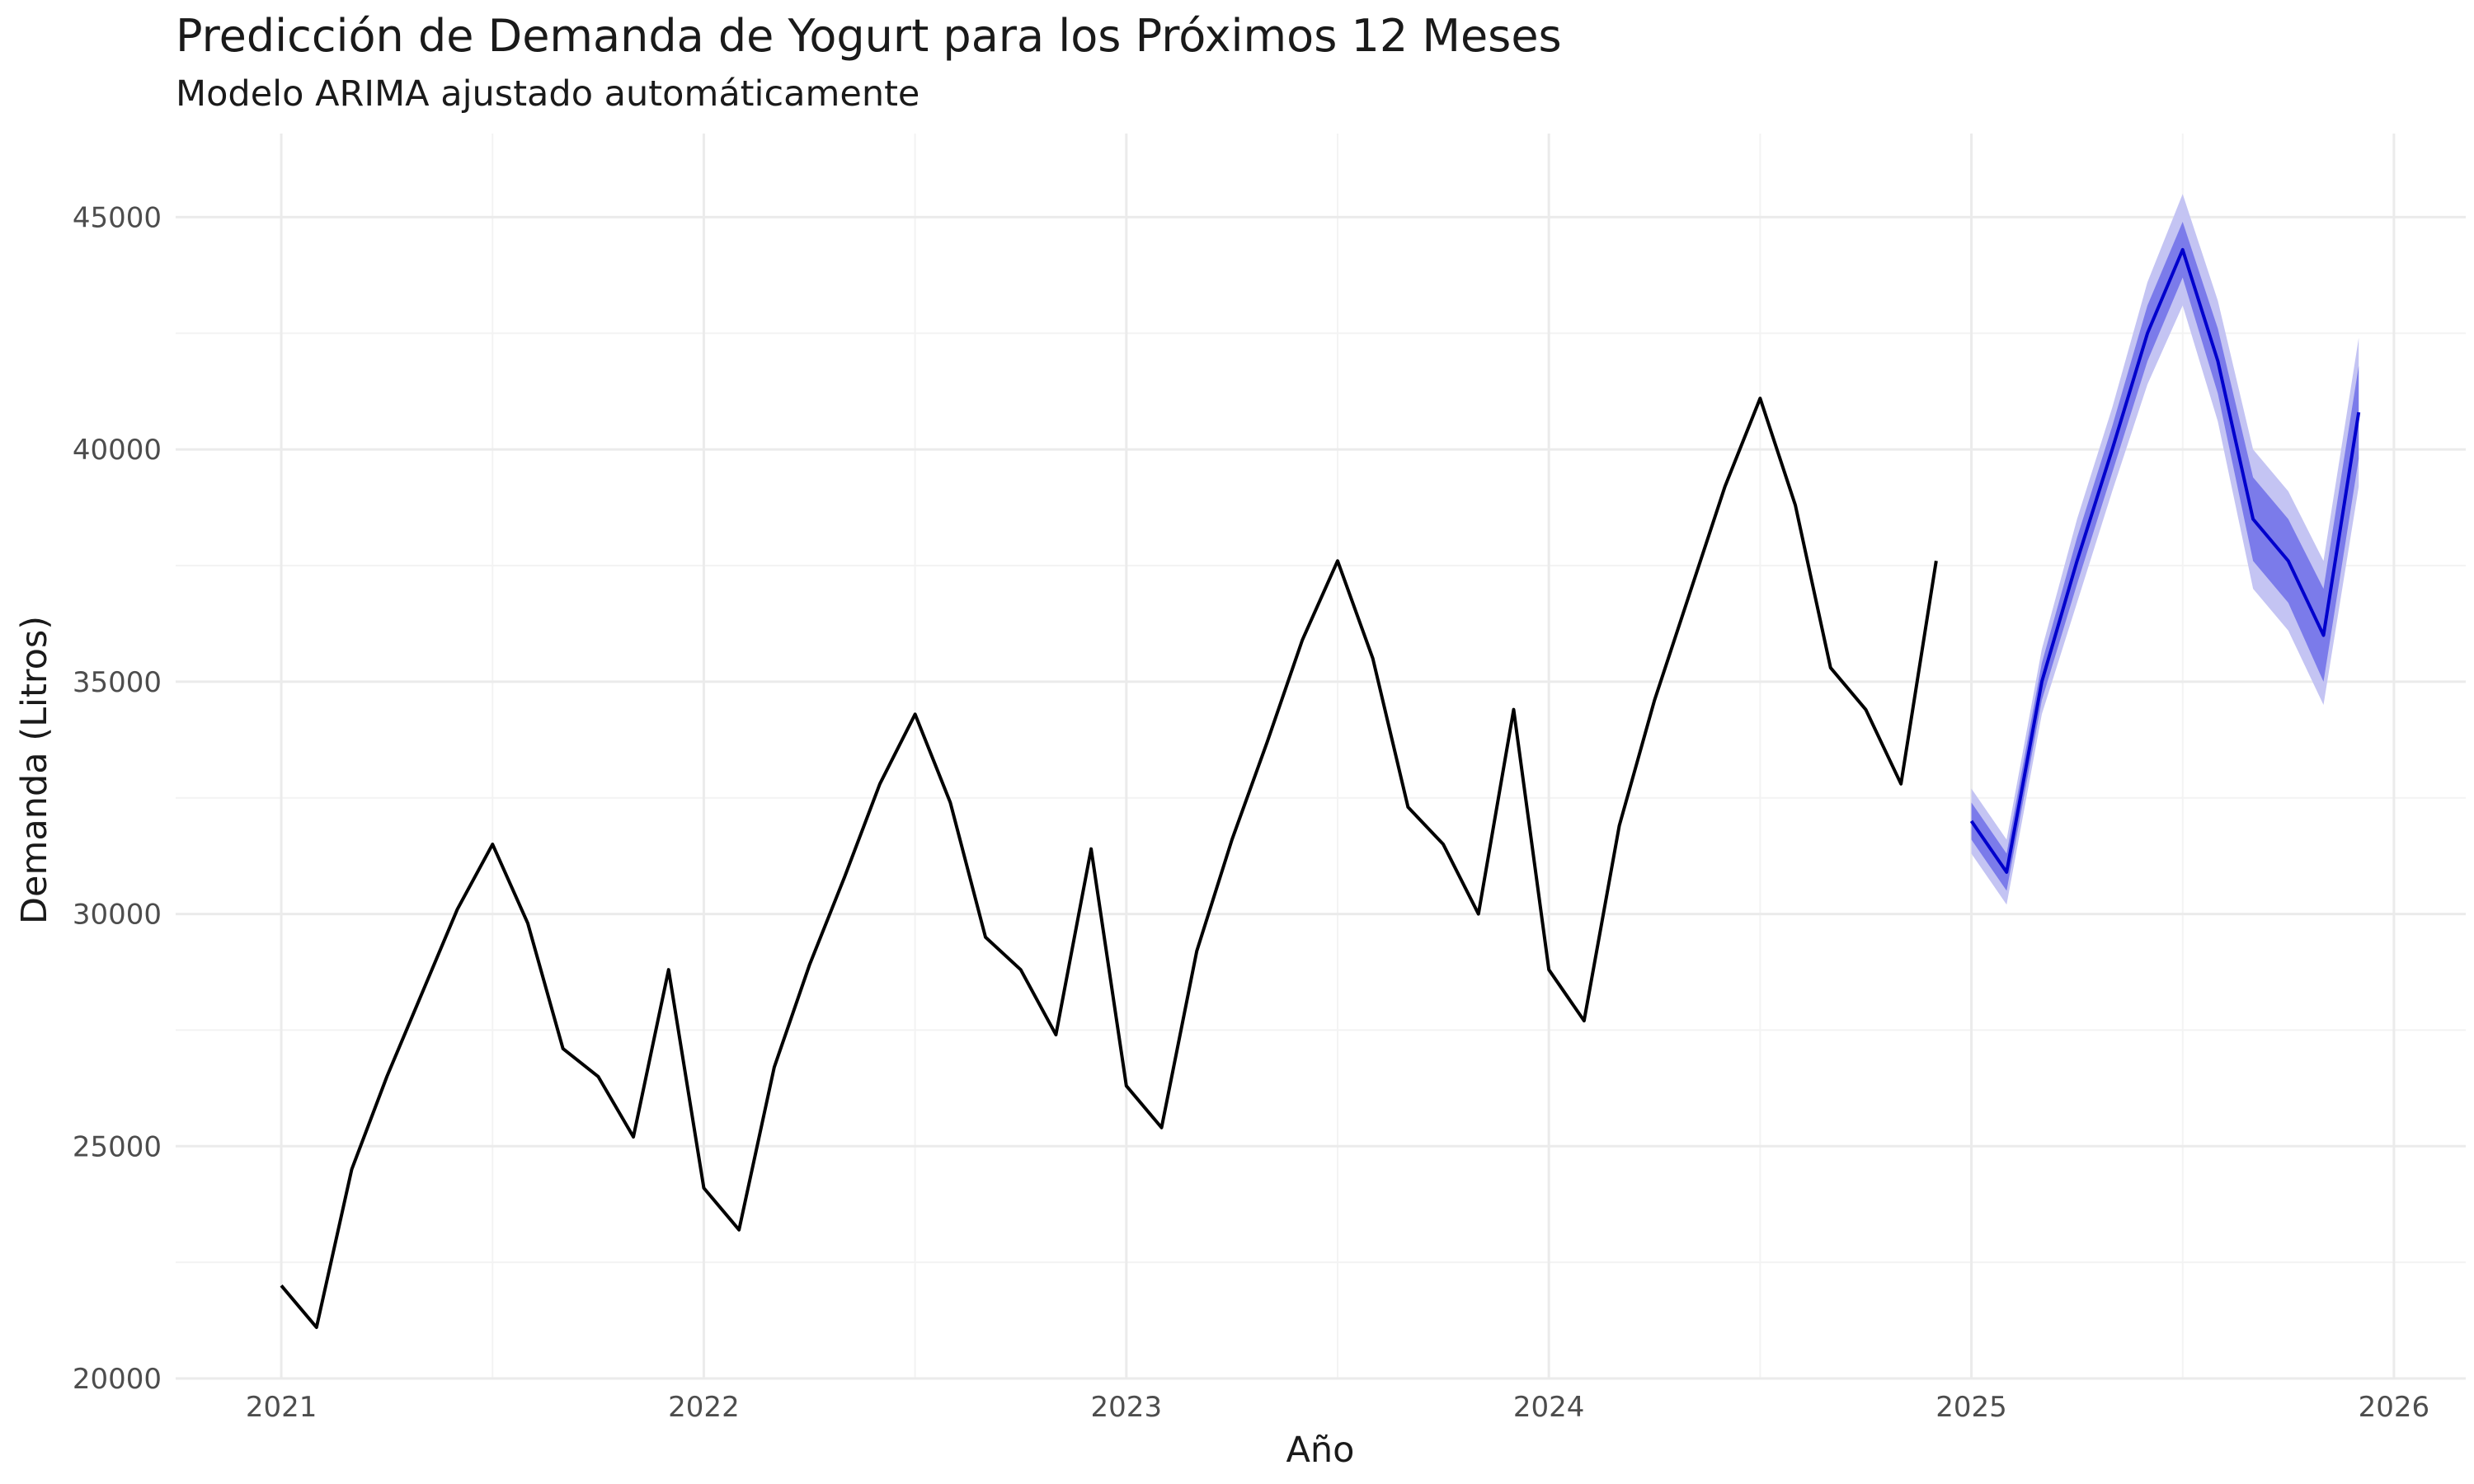 The height and width of the screenshot is (1484, 2474). What do you see at coordinates (117, 217) in the screenshot?
I see `y-tick-label: 45000` at bounding box center [117, 217].